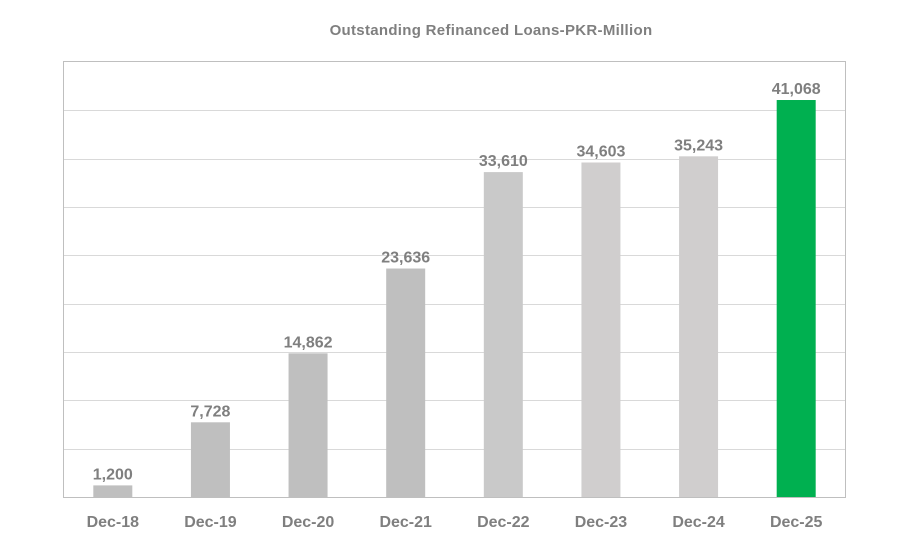 This screenshot has width=922, height=559. Describe the element at coordinates (210, 522) in the screenshot. I see `x-tick-dec-19: Dec-19` at that location.